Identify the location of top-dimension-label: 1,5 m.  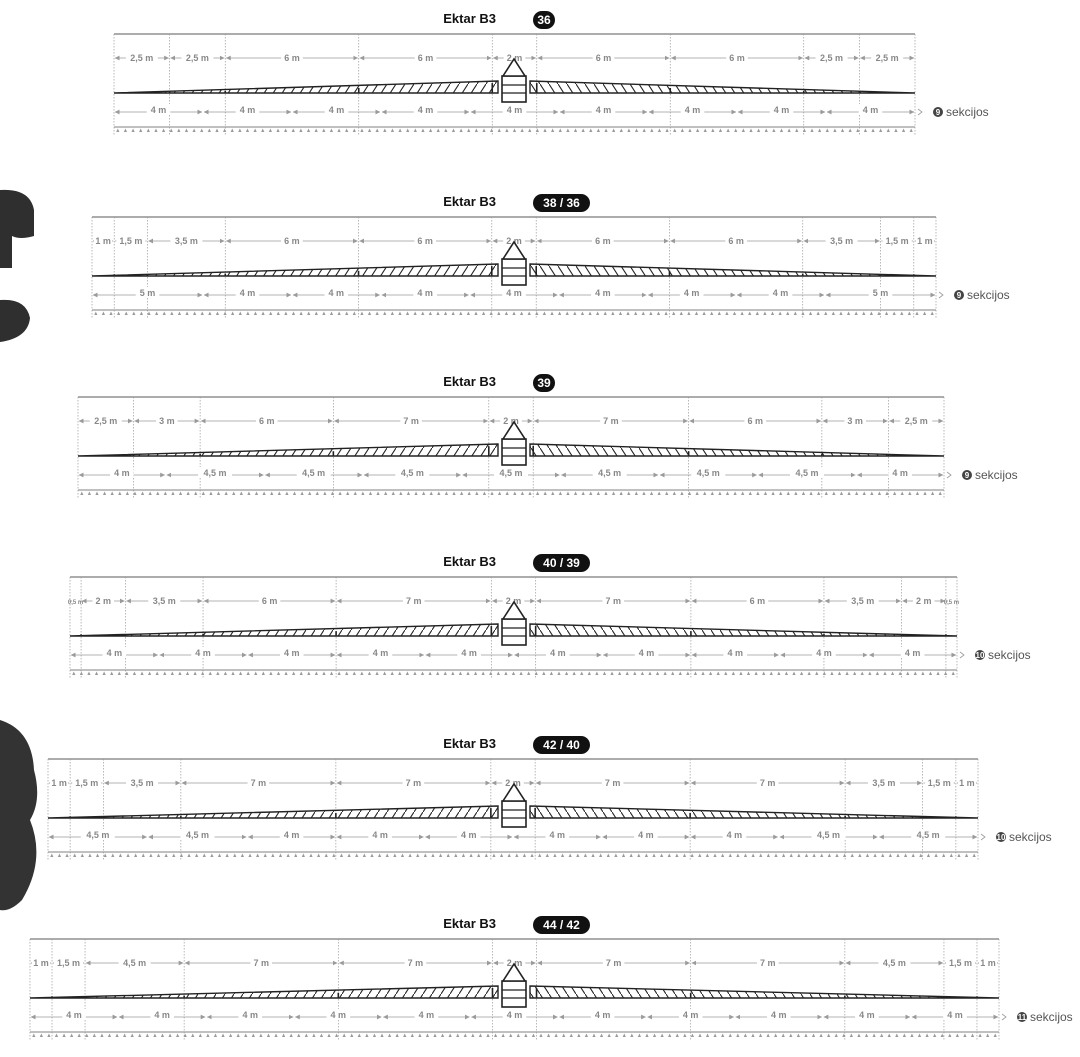
(960, 963).